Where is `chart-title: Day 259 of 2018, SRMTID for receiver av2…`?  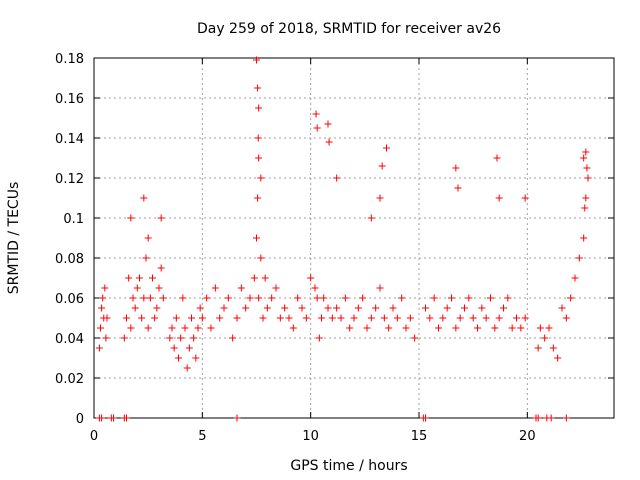
chart-title: Day 259 of 2018, SRMTID for receiver av2… is located at coordinates (349, 29).